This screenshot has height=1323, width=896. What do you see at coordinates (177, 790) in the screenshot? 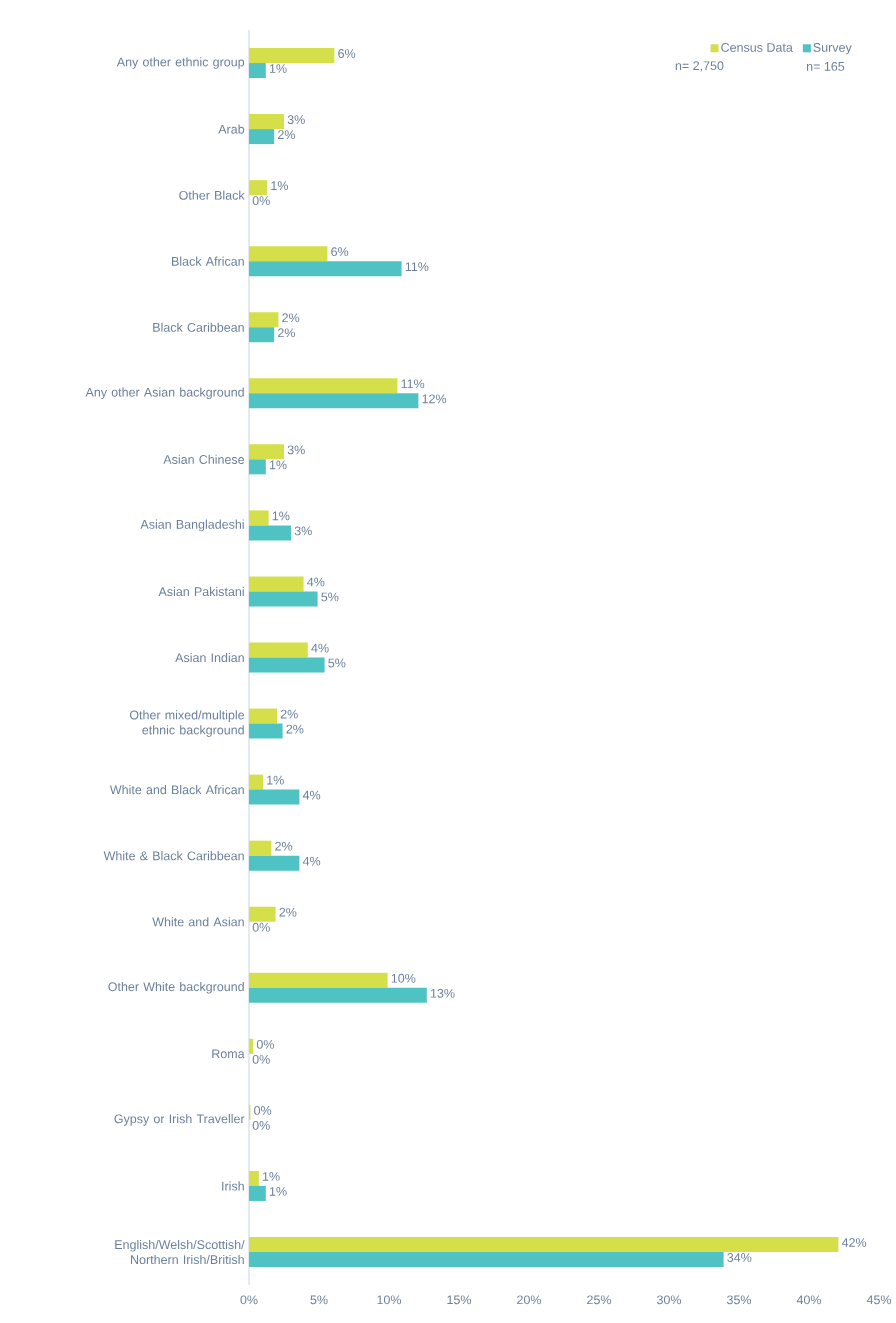
I see `y-tick-label: White and Black African` at bounding box center [177, 790].